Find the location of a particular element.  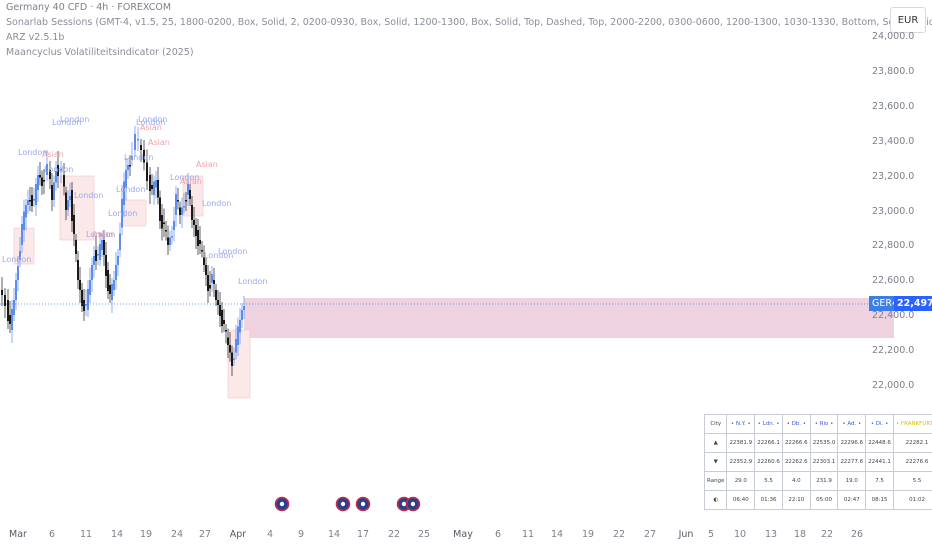

price-axis-label: 22,800.0 is located at coordinates (893, 246).